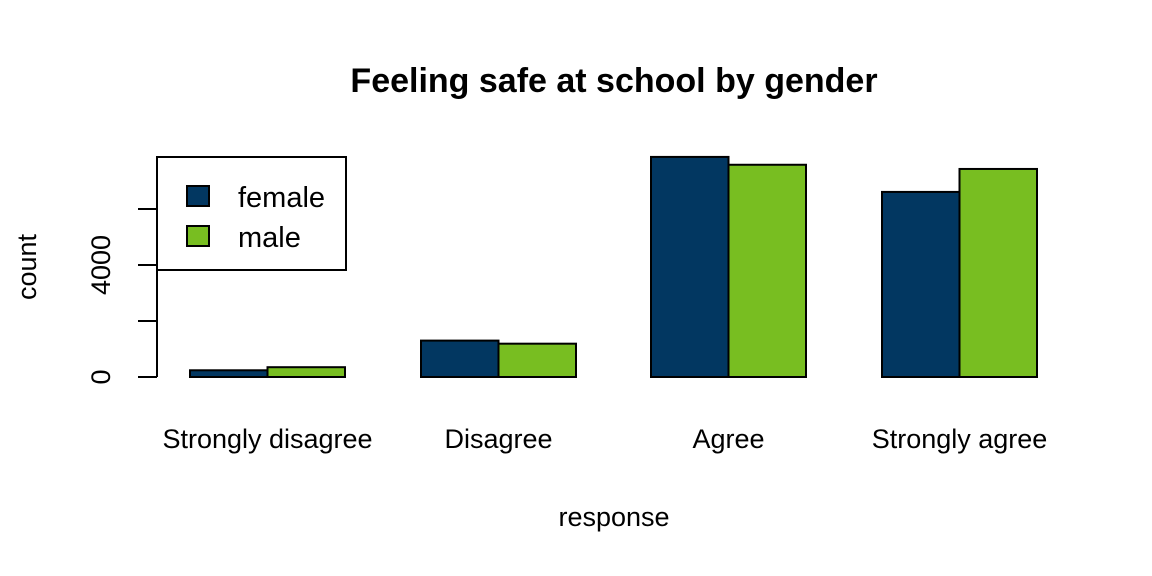  I want to click on y-tick-label: 4000, so click(101, 265).